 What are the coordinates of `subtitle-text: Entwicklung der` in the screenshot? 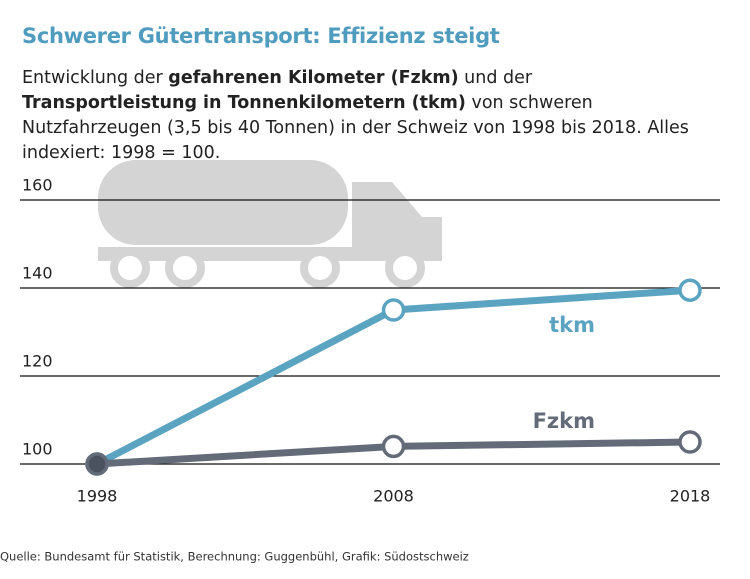 It's located at (95, 78).